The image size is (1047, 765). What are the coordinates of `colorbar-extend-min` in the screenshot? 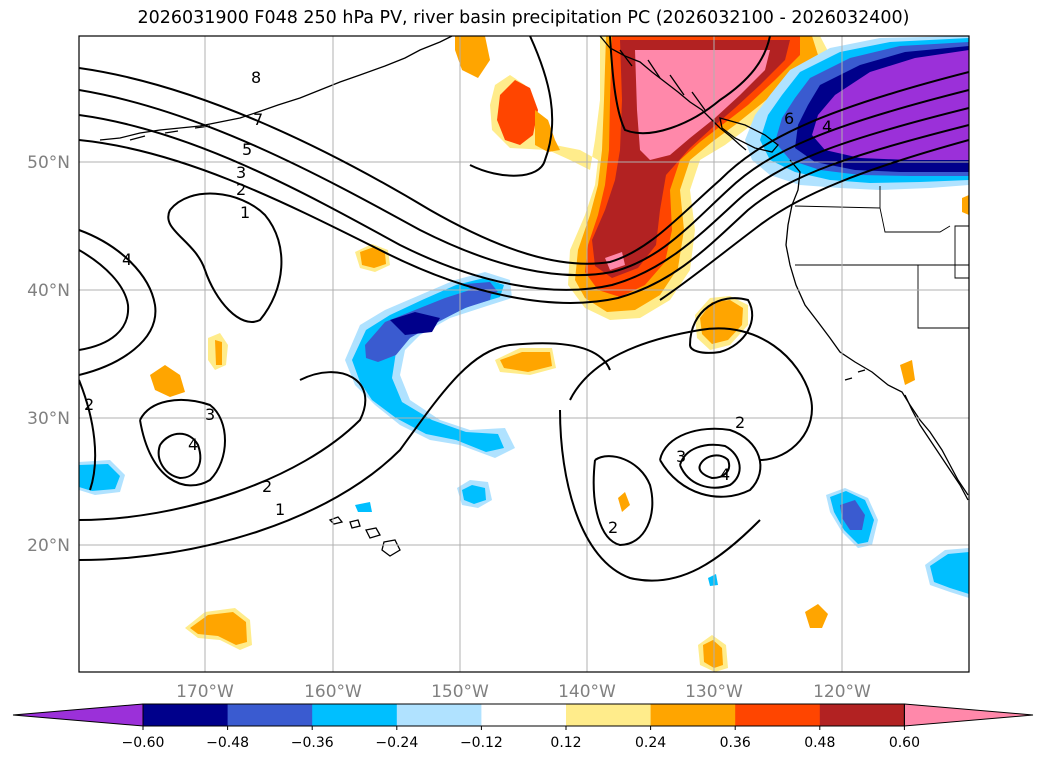 It's located at (78, 715).